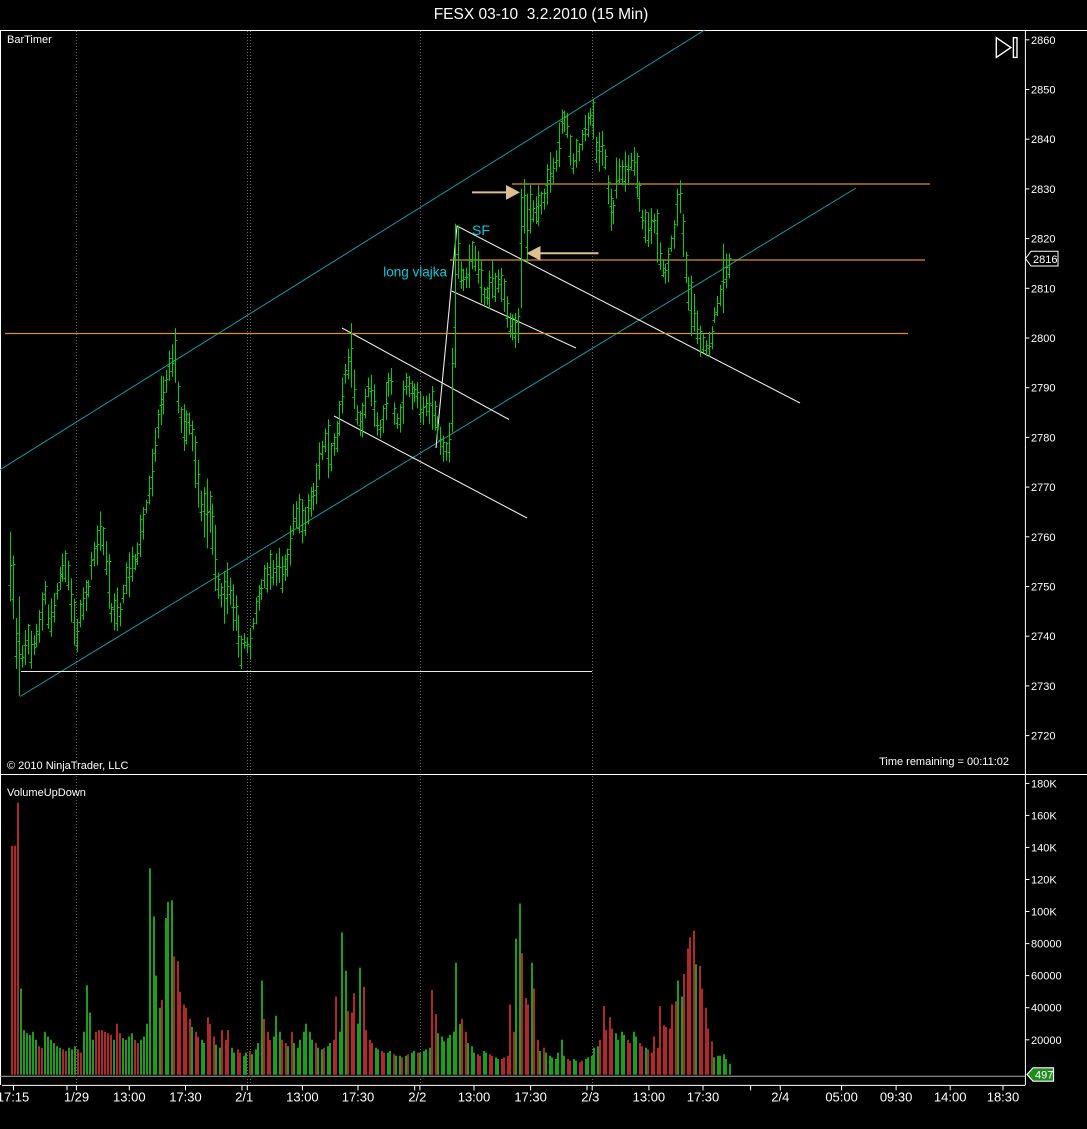 This screenshot has width=1087, height=1129. What do you see at coordinates (244, 1097) in the screenshot?
I see `svg-text: 2/1` at bounding box center [244, 1097].